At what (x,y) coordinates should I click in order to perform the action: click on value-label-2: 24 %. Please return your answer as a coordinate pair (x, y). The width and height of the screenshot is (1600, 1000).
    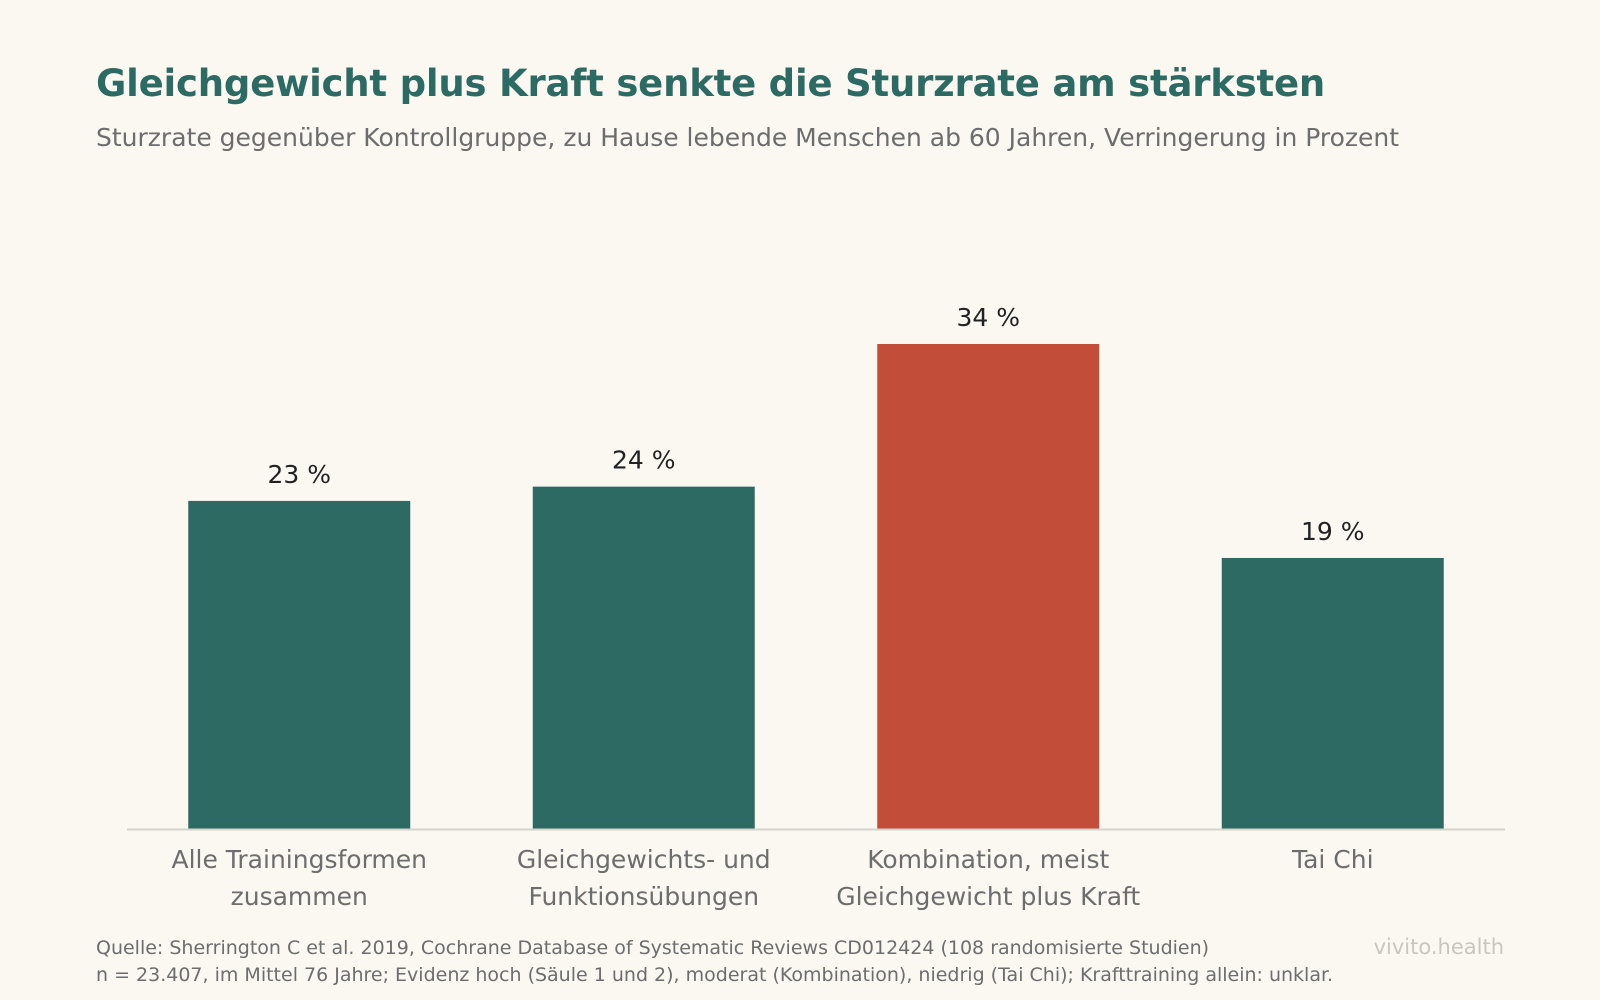
    Looking at the image, I should click on (644, 460).